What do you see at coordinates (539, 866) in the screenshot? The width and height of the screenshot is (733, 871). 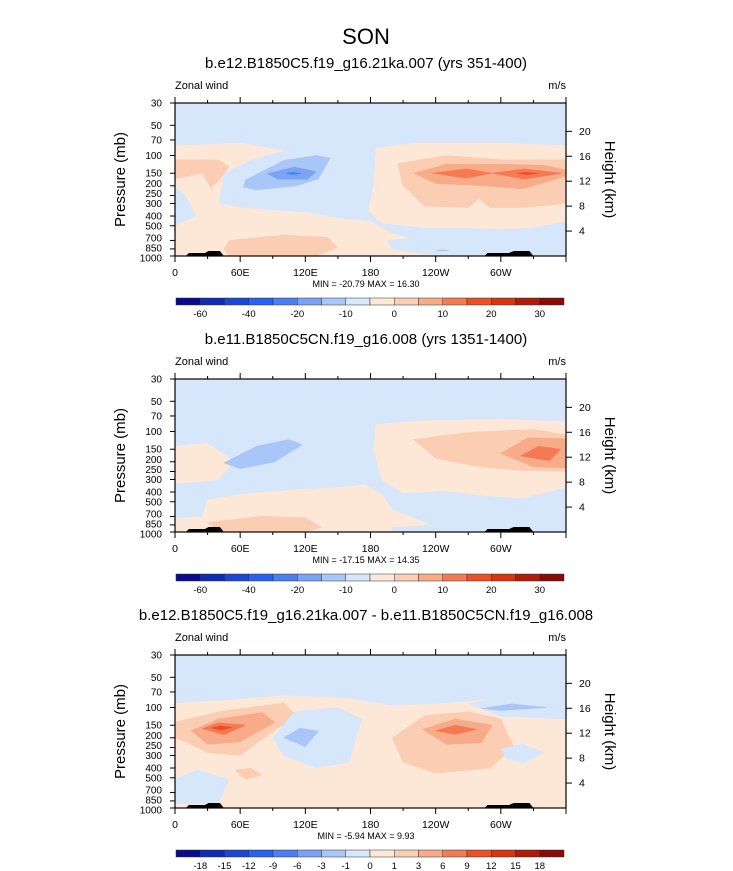 I see `colorbar-label: 18` at bounding box center [539, 866].